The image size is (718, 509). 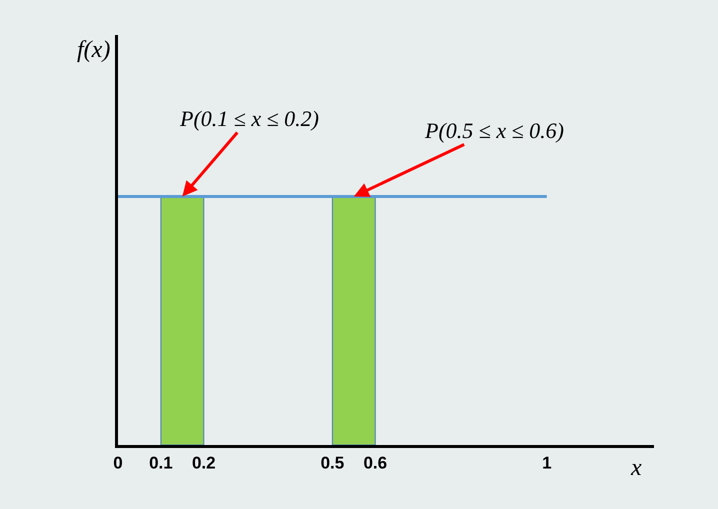 What do you see at coordinates (494, 130) in the screenshot?
I see `annotation: P(0.5 ≤ x ≤ 0.6)` at bounding box center [494, 130].